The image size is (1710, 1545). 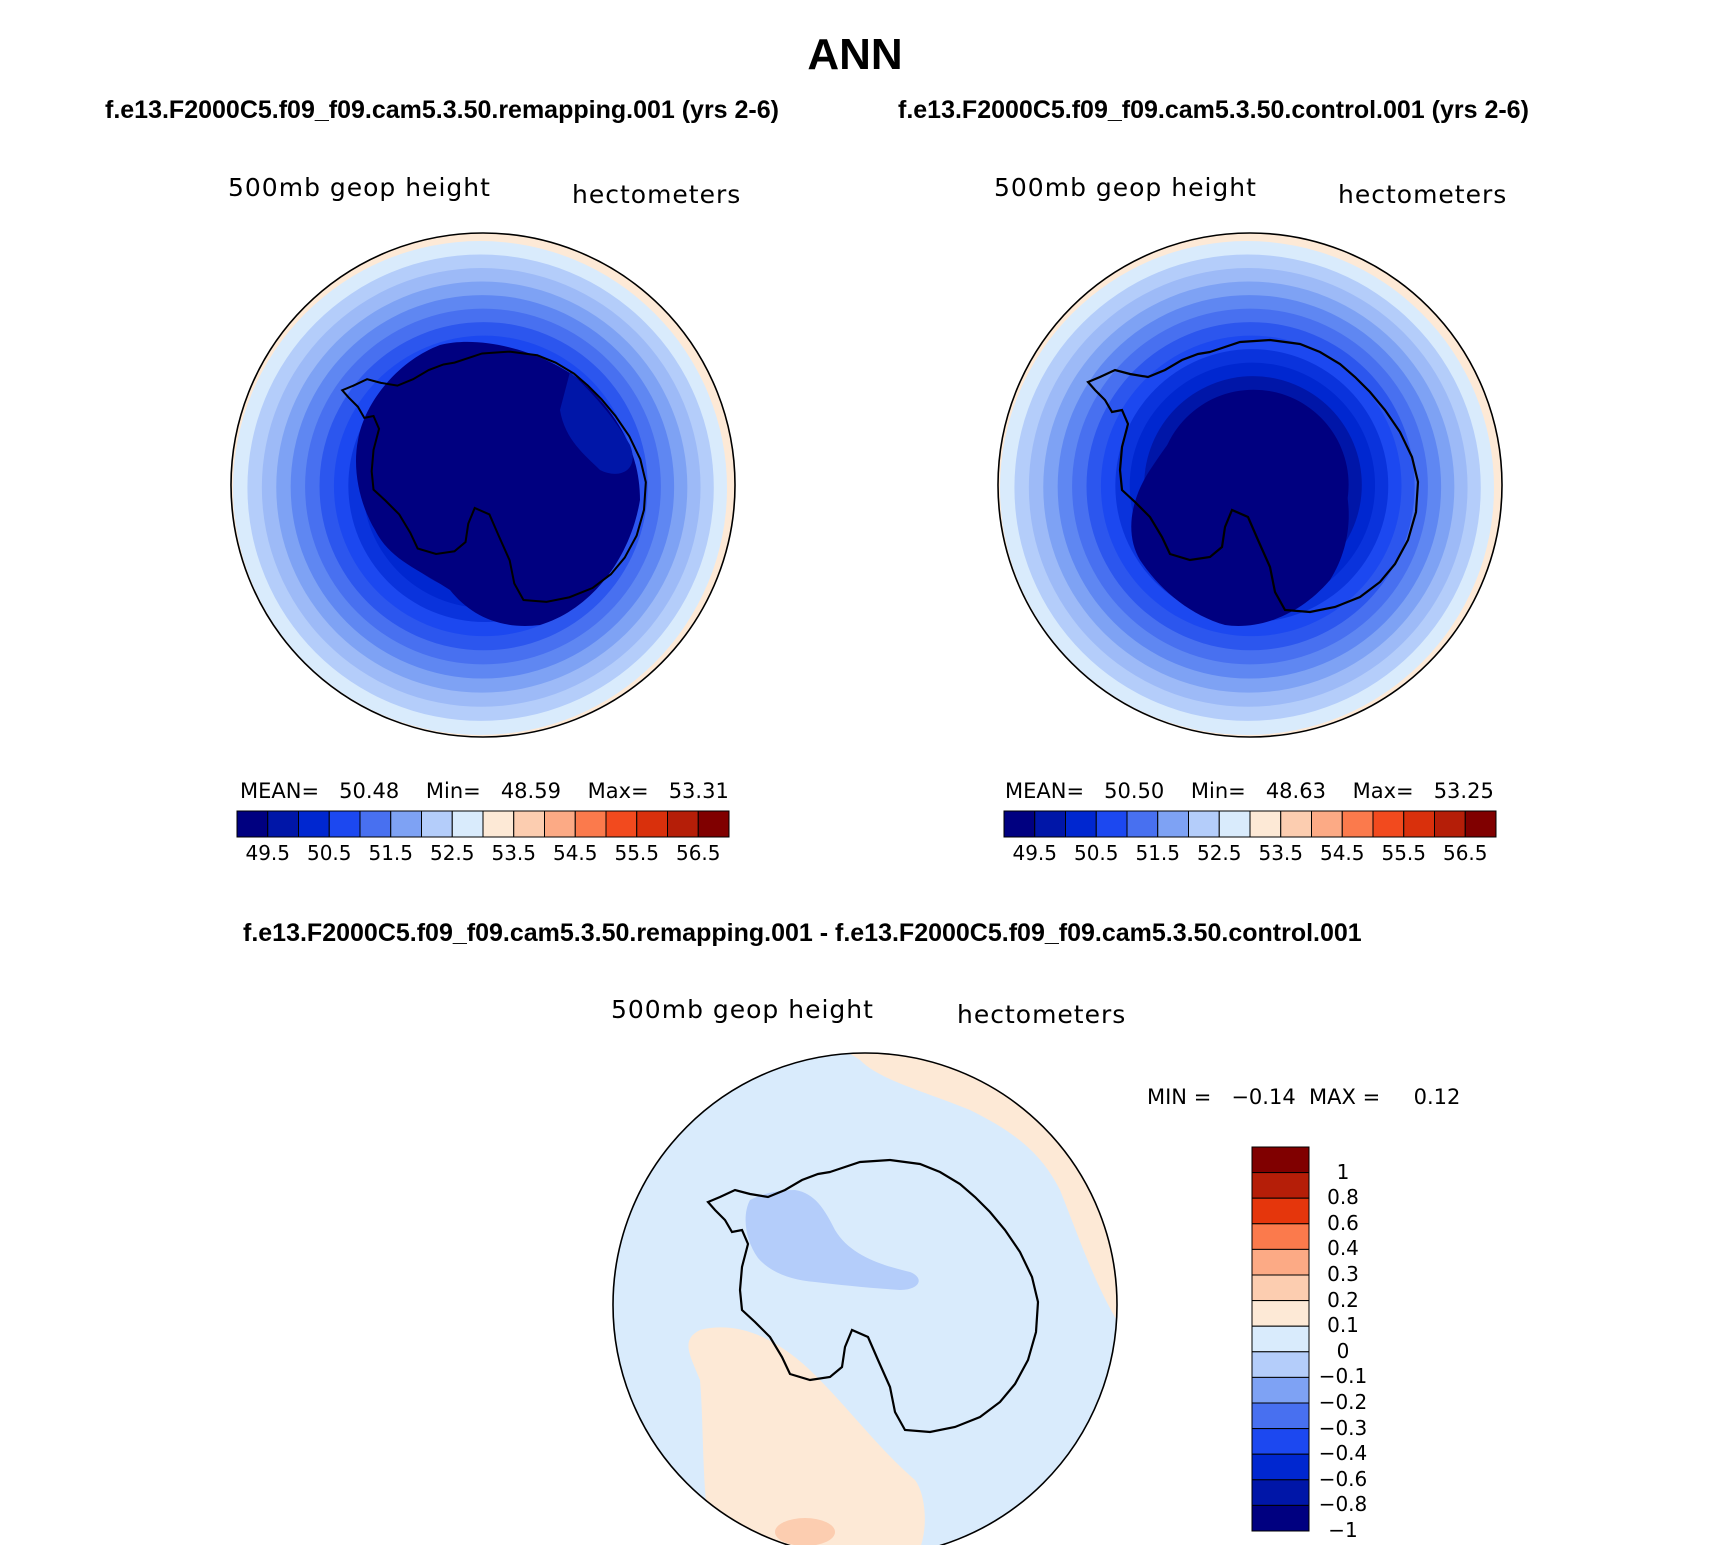 I want to click on panel-2-variable-label: 500mb geop height, so click(x=1125, y=187).